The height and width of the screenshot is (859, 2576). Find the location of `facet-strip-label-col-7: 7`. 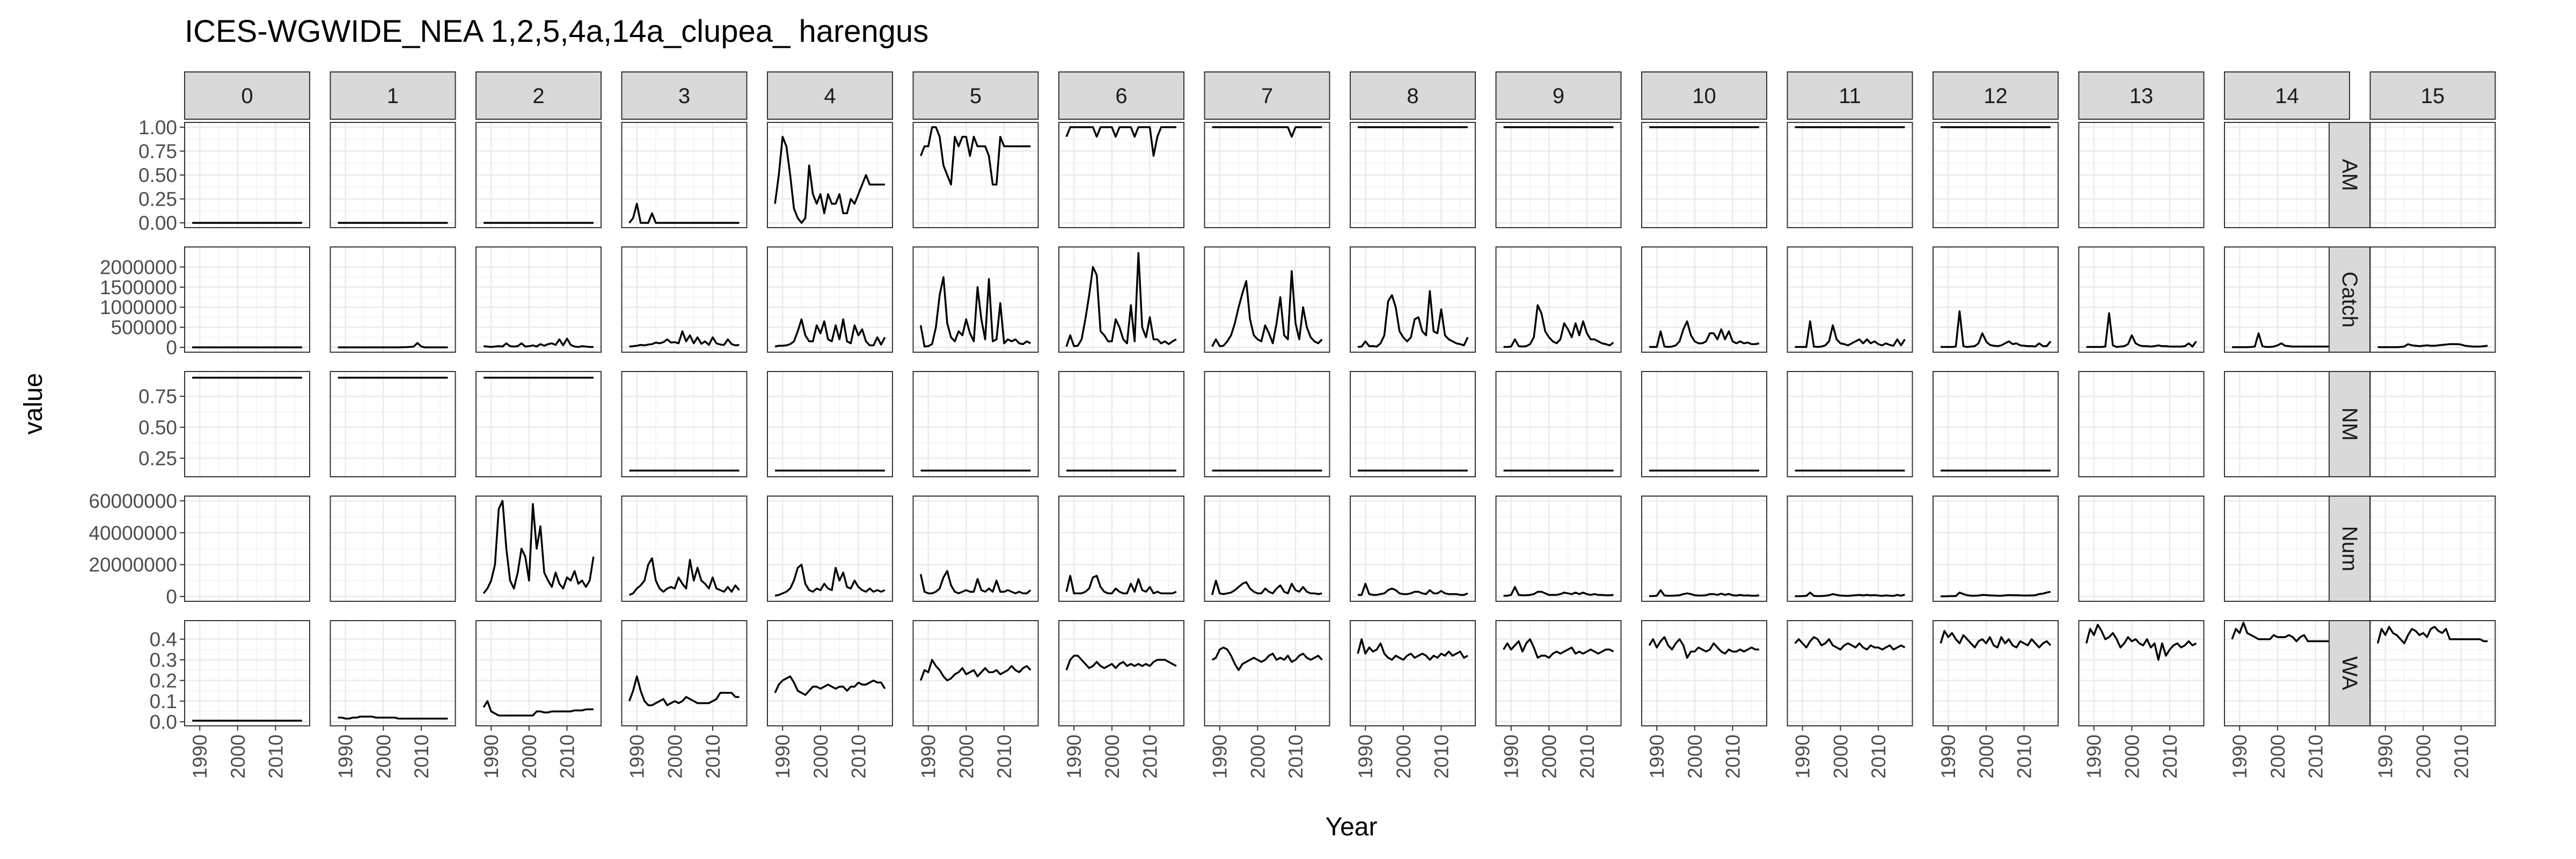

facet-strip-label-col-7: 7 is located at coordinates (1267, 96).